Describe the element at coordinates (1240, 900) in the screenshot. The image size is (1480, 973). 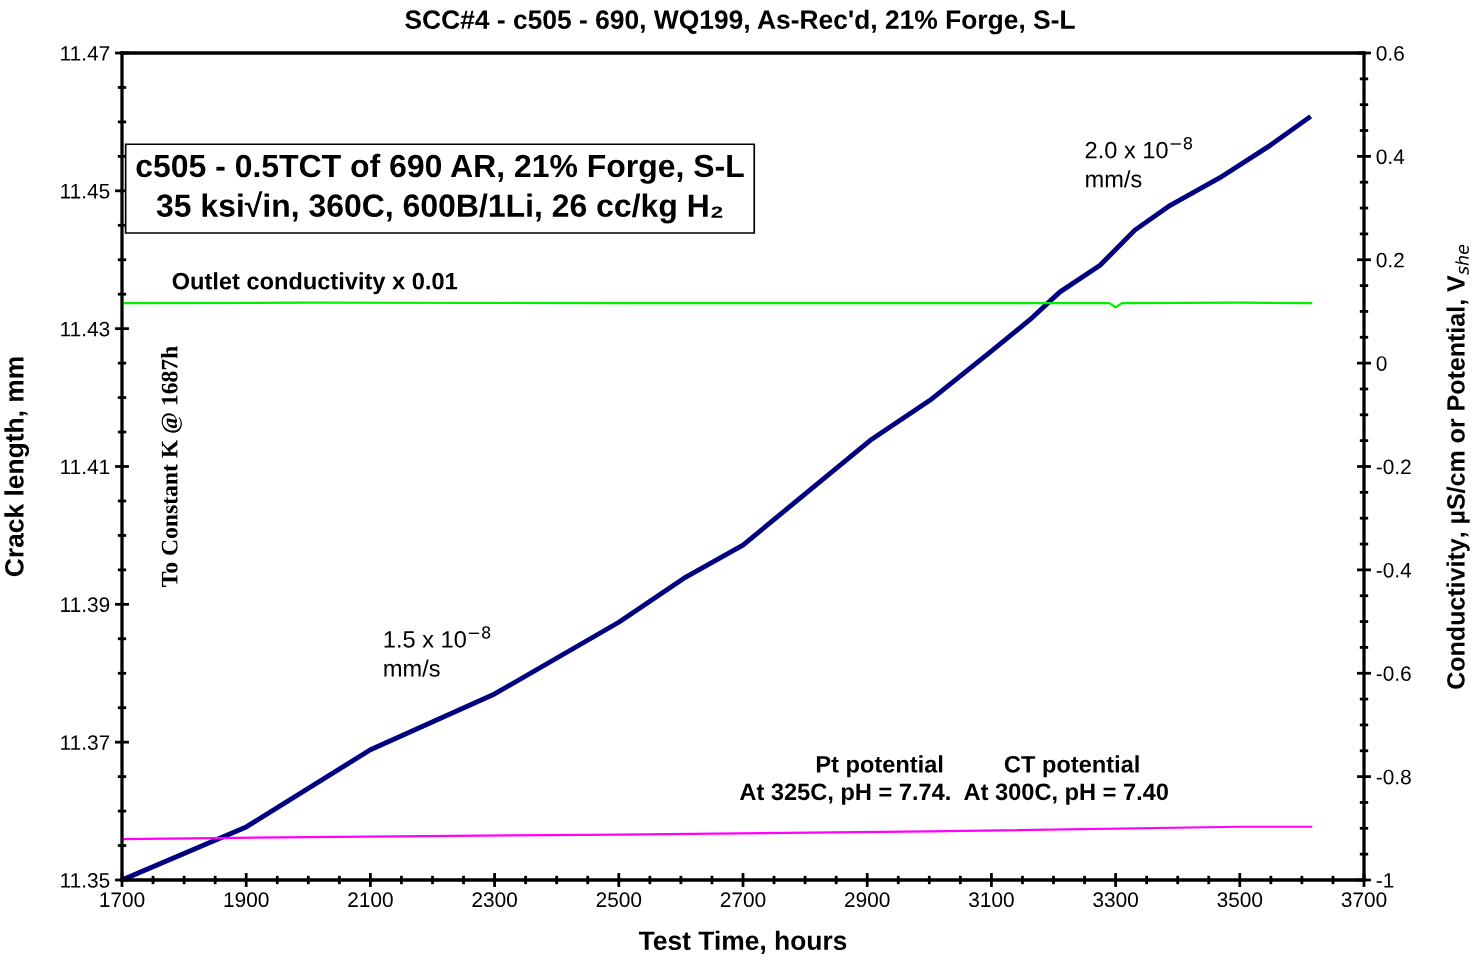
I see `x-tick-label: 3500` at that location.